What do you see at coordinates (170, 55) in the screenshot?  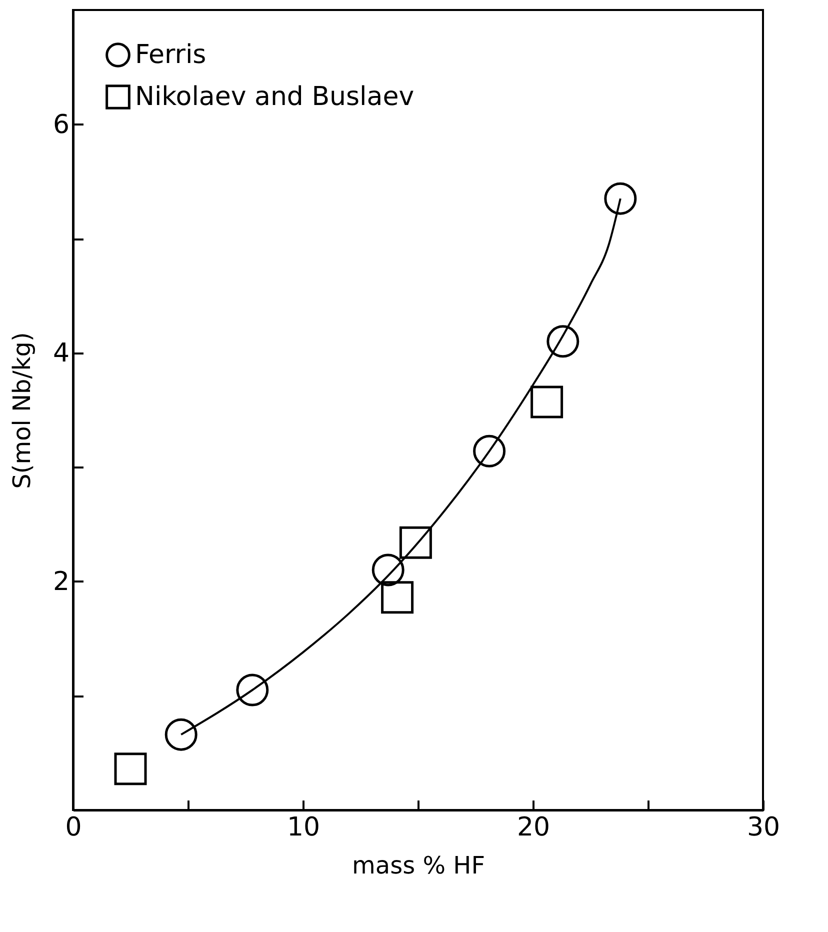 I see `legend-label: Ferris` at bounding box center [170, 55].